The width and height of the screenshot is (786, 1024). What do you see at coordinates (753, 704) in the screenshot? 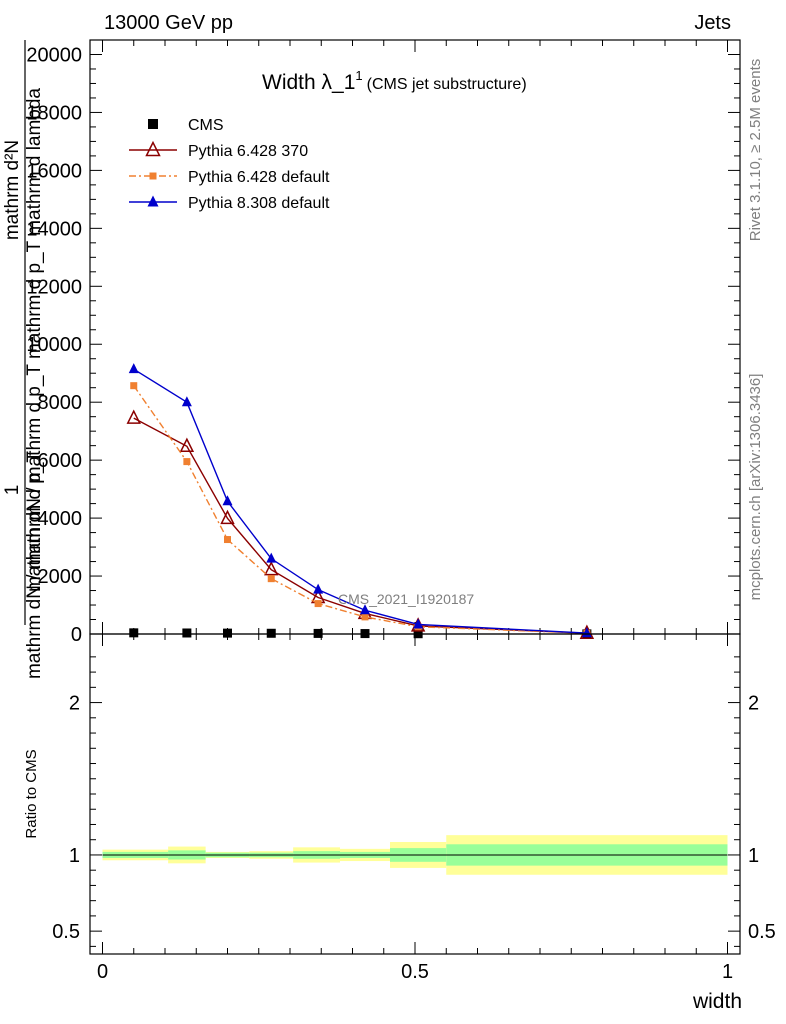
I see `ratio-y-tick-label-right: 2` at bounding box center [753, 704].